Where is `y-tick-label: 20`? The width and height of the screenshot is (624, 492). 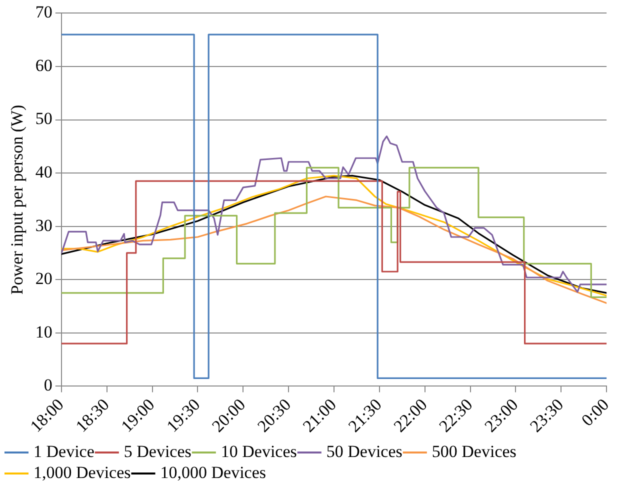 y-tick-label: 20 is located at coordinates (43, 278).